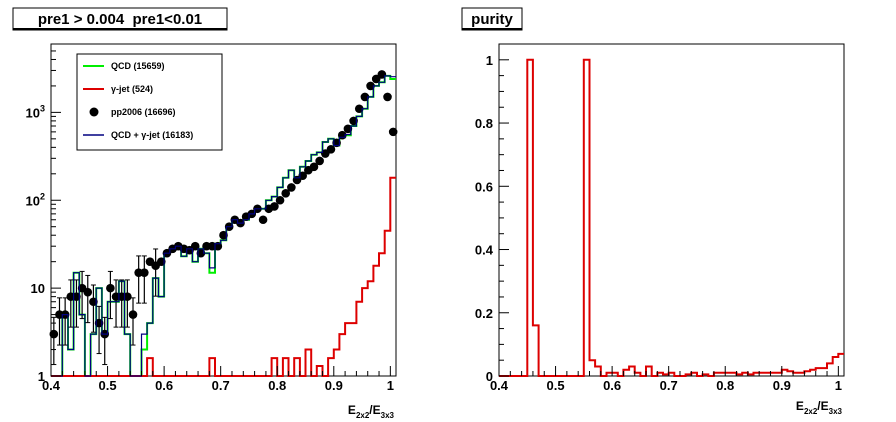 The image size is (896, 422). I want to click on y-tick-label: 0.2, so click(484, 313).